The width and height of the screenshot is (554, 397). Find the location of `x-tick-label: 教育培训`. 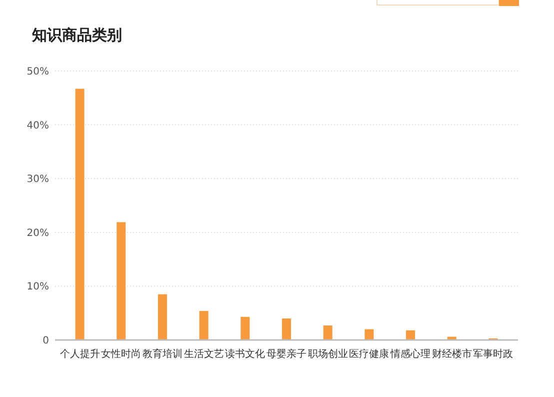

x-tick-label: 教育培训 is located at coordinates (162, 354).